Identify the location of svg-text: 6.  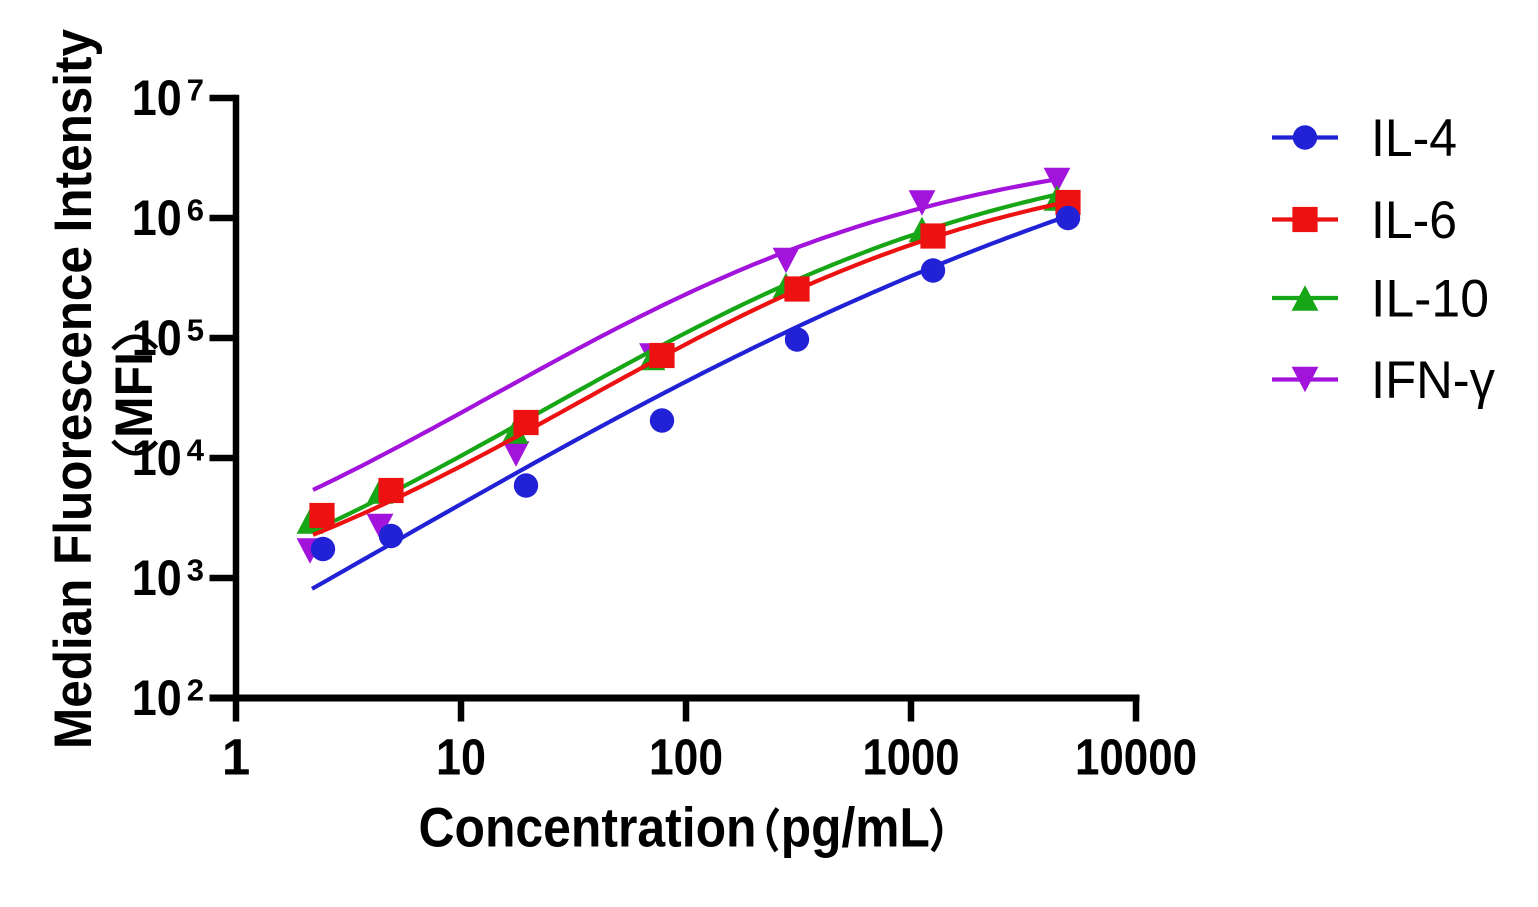
(195, 209).